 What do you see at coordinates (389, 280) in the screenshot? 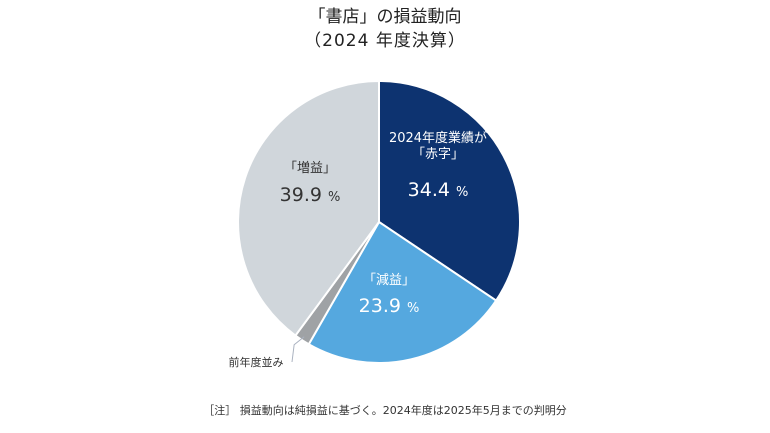
I see `slice-label: 「減益」` at bounding box center [389, 280].